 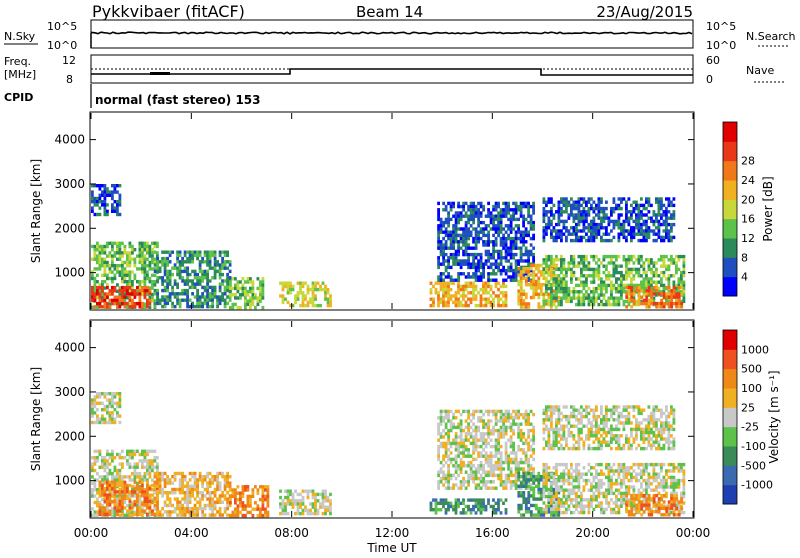 What do you see at coordinates (62, 26) in the screenshot?
I see `noise-left-tick-top: 10^5` at bounding box center [62, 26].